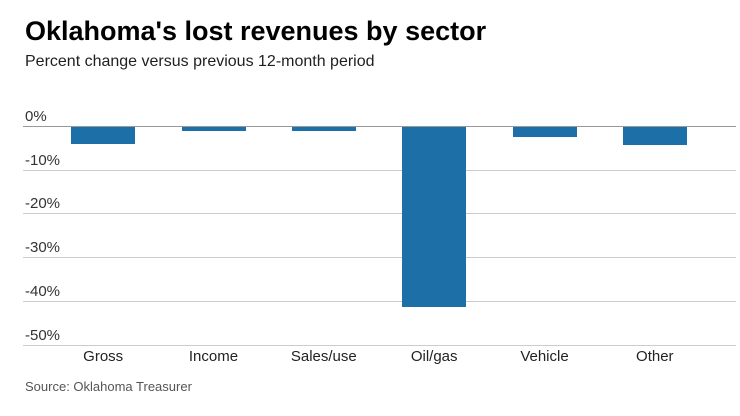 This screenshot has height=416, width=740. I want to click on y-tick-label: -40%, so click(43, 291).